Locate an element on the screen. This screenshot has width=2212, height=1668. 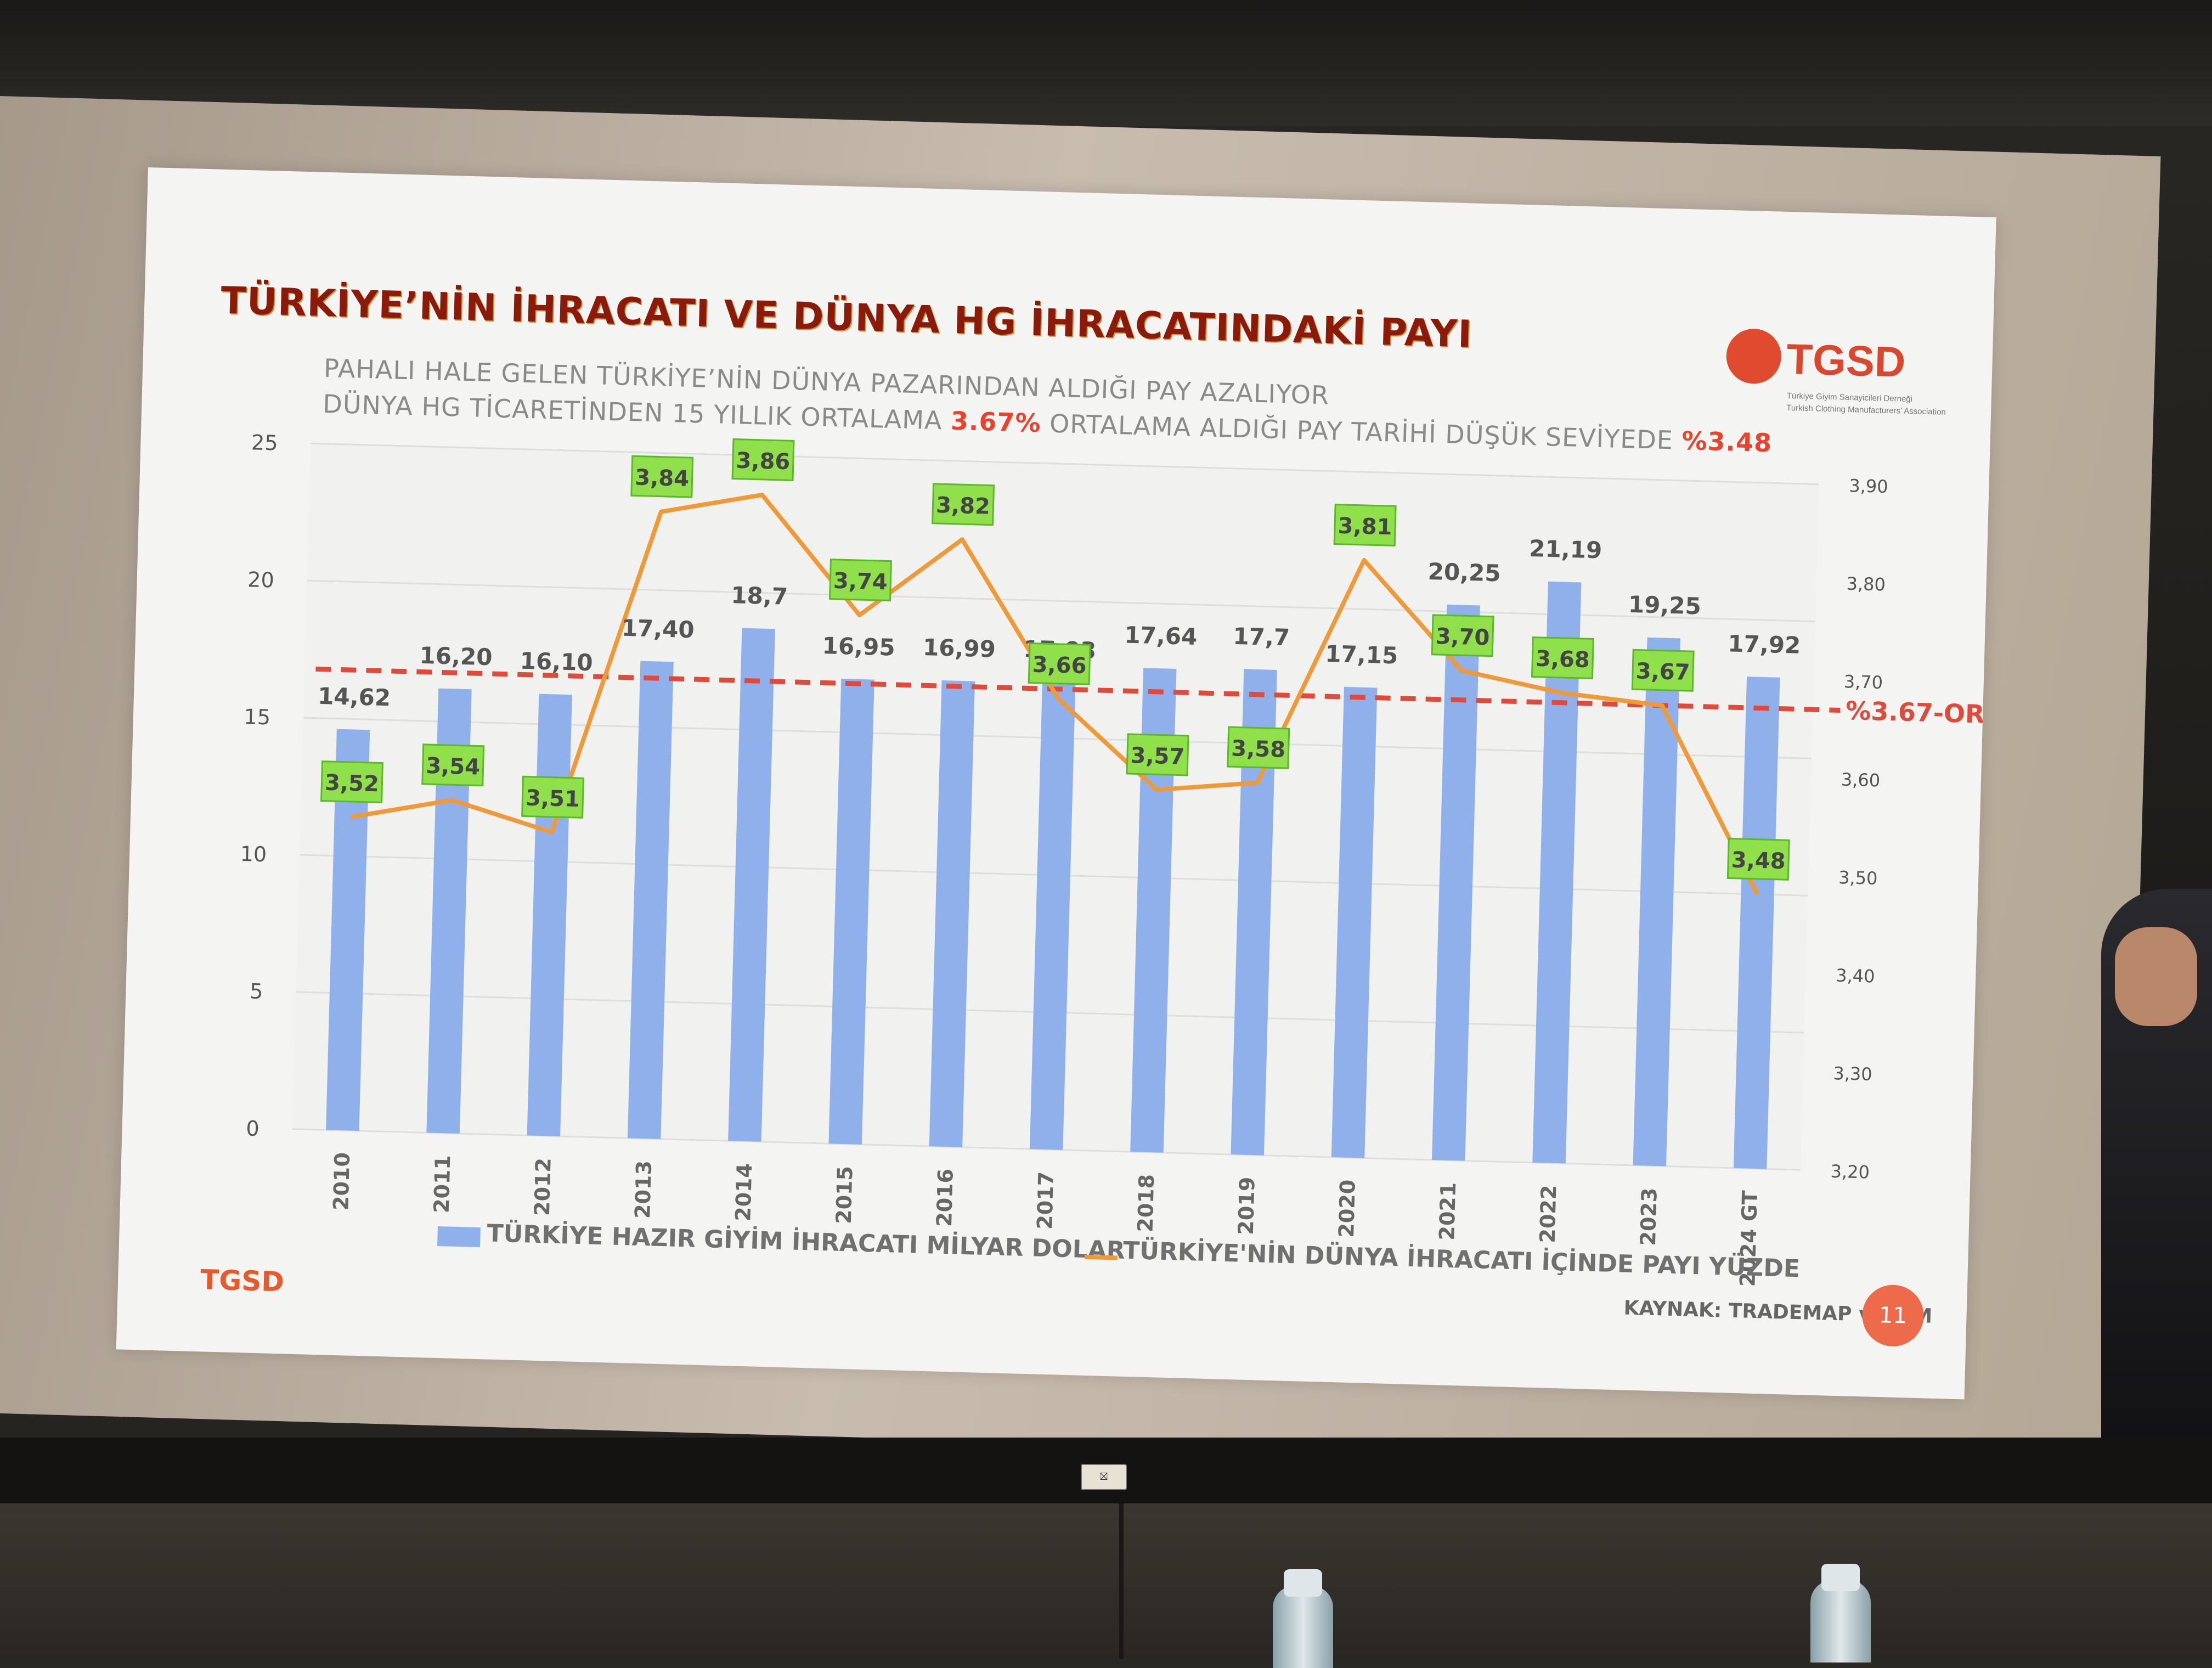
line-value-label: 3,51 is located at coordinates (553, 798).